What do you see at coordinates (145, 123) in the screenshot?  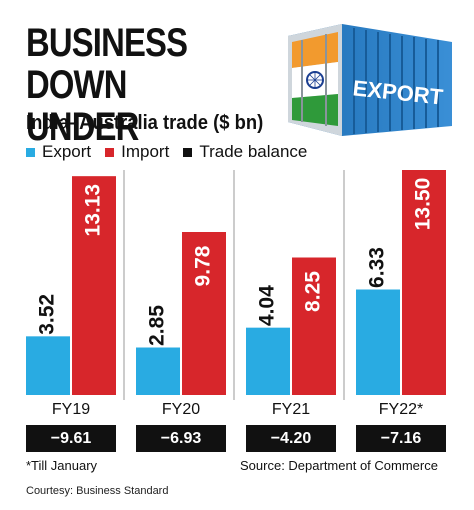 I see `chart-subtitle: India–Australia trade ($ bn)` at bounding box center [145, 123].